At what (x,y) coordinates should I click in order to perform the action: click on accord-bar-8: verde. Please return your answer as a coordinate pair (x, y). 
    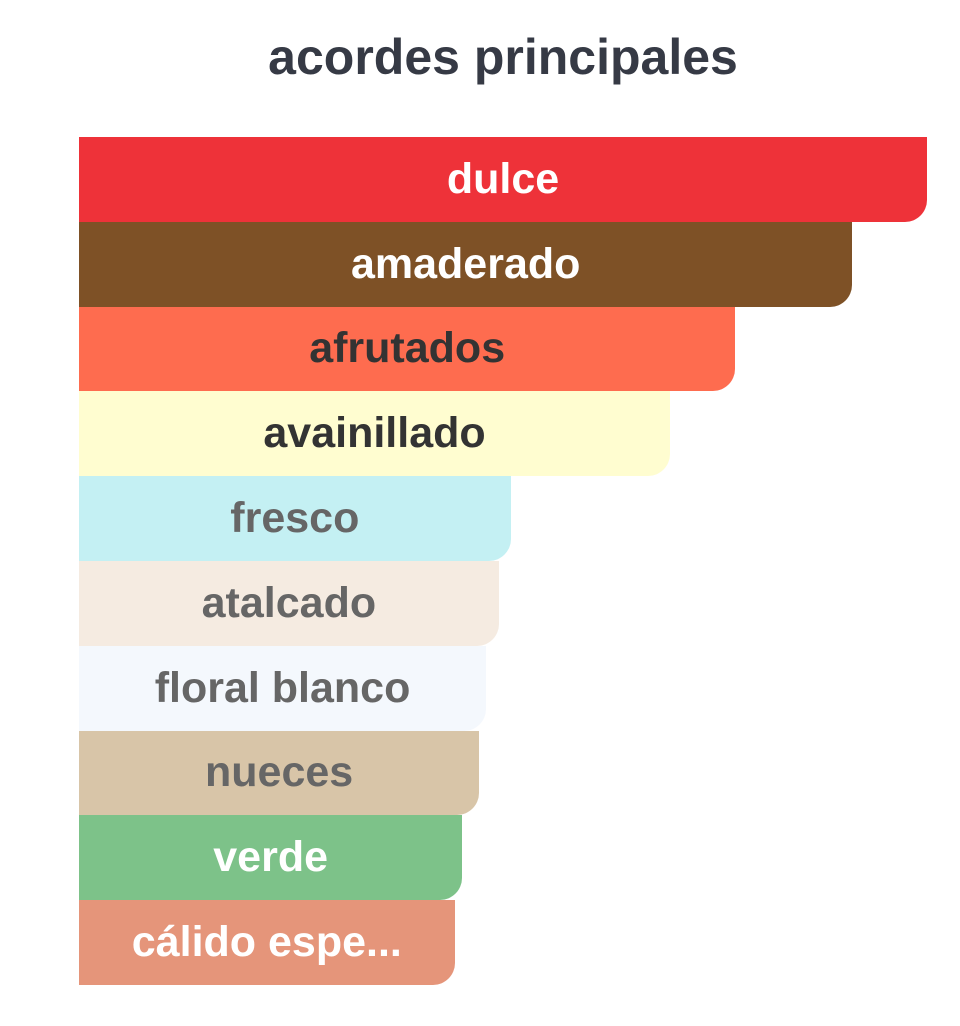
    Looking at the image, I should click on (271, 858).